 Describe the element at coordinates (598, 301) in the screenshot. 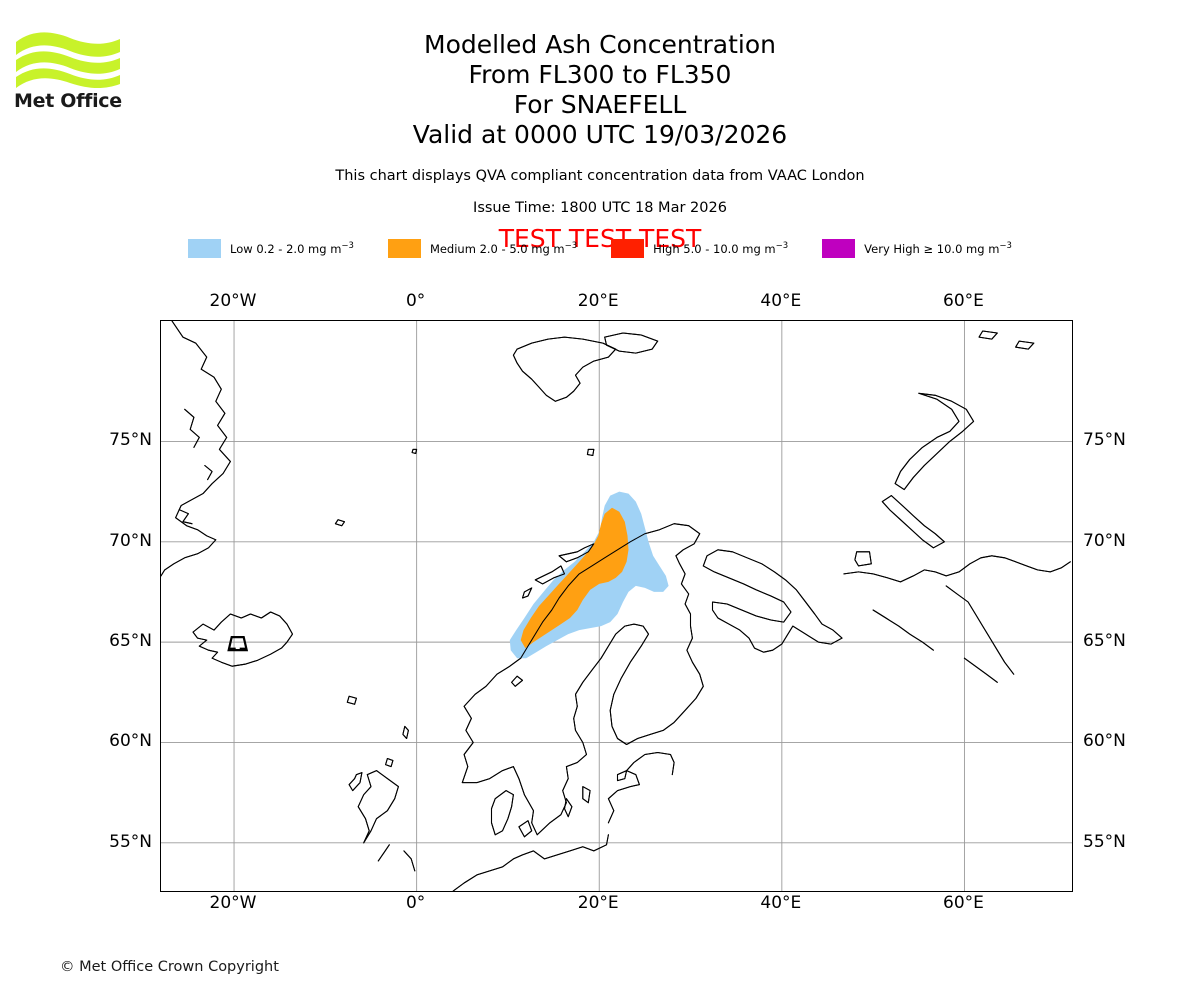

I see `axis-label-lon-top-20: 20°E` at that location.